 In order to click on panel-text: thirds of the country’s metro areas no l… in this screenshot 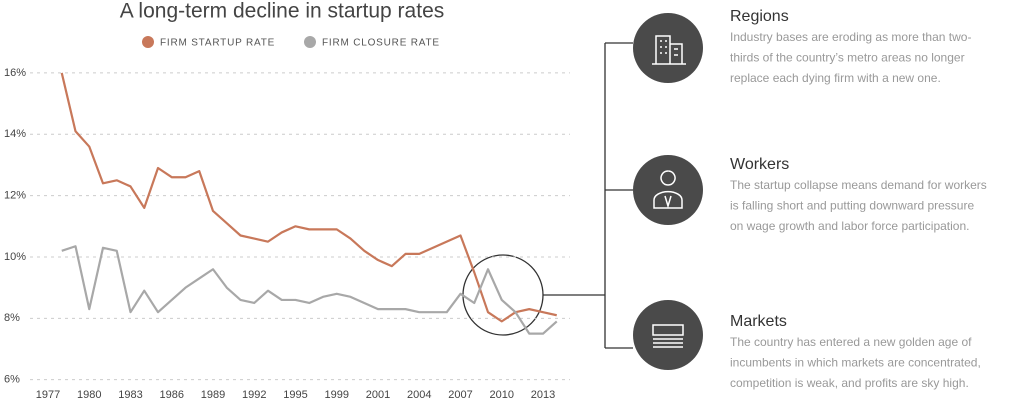, I will do `click(847, 58)`.